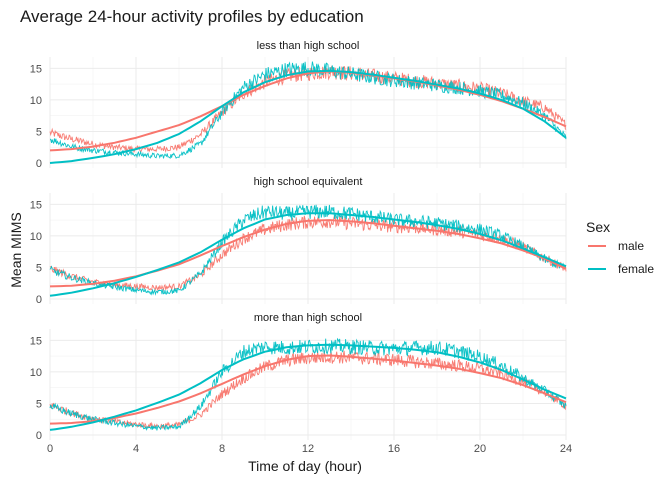 This screenshot has height=480, width=672. What do you see at coordinates (480, 449) in the screenshot?
I see `x-tick-label: 20` at bounding box center [480, 449].